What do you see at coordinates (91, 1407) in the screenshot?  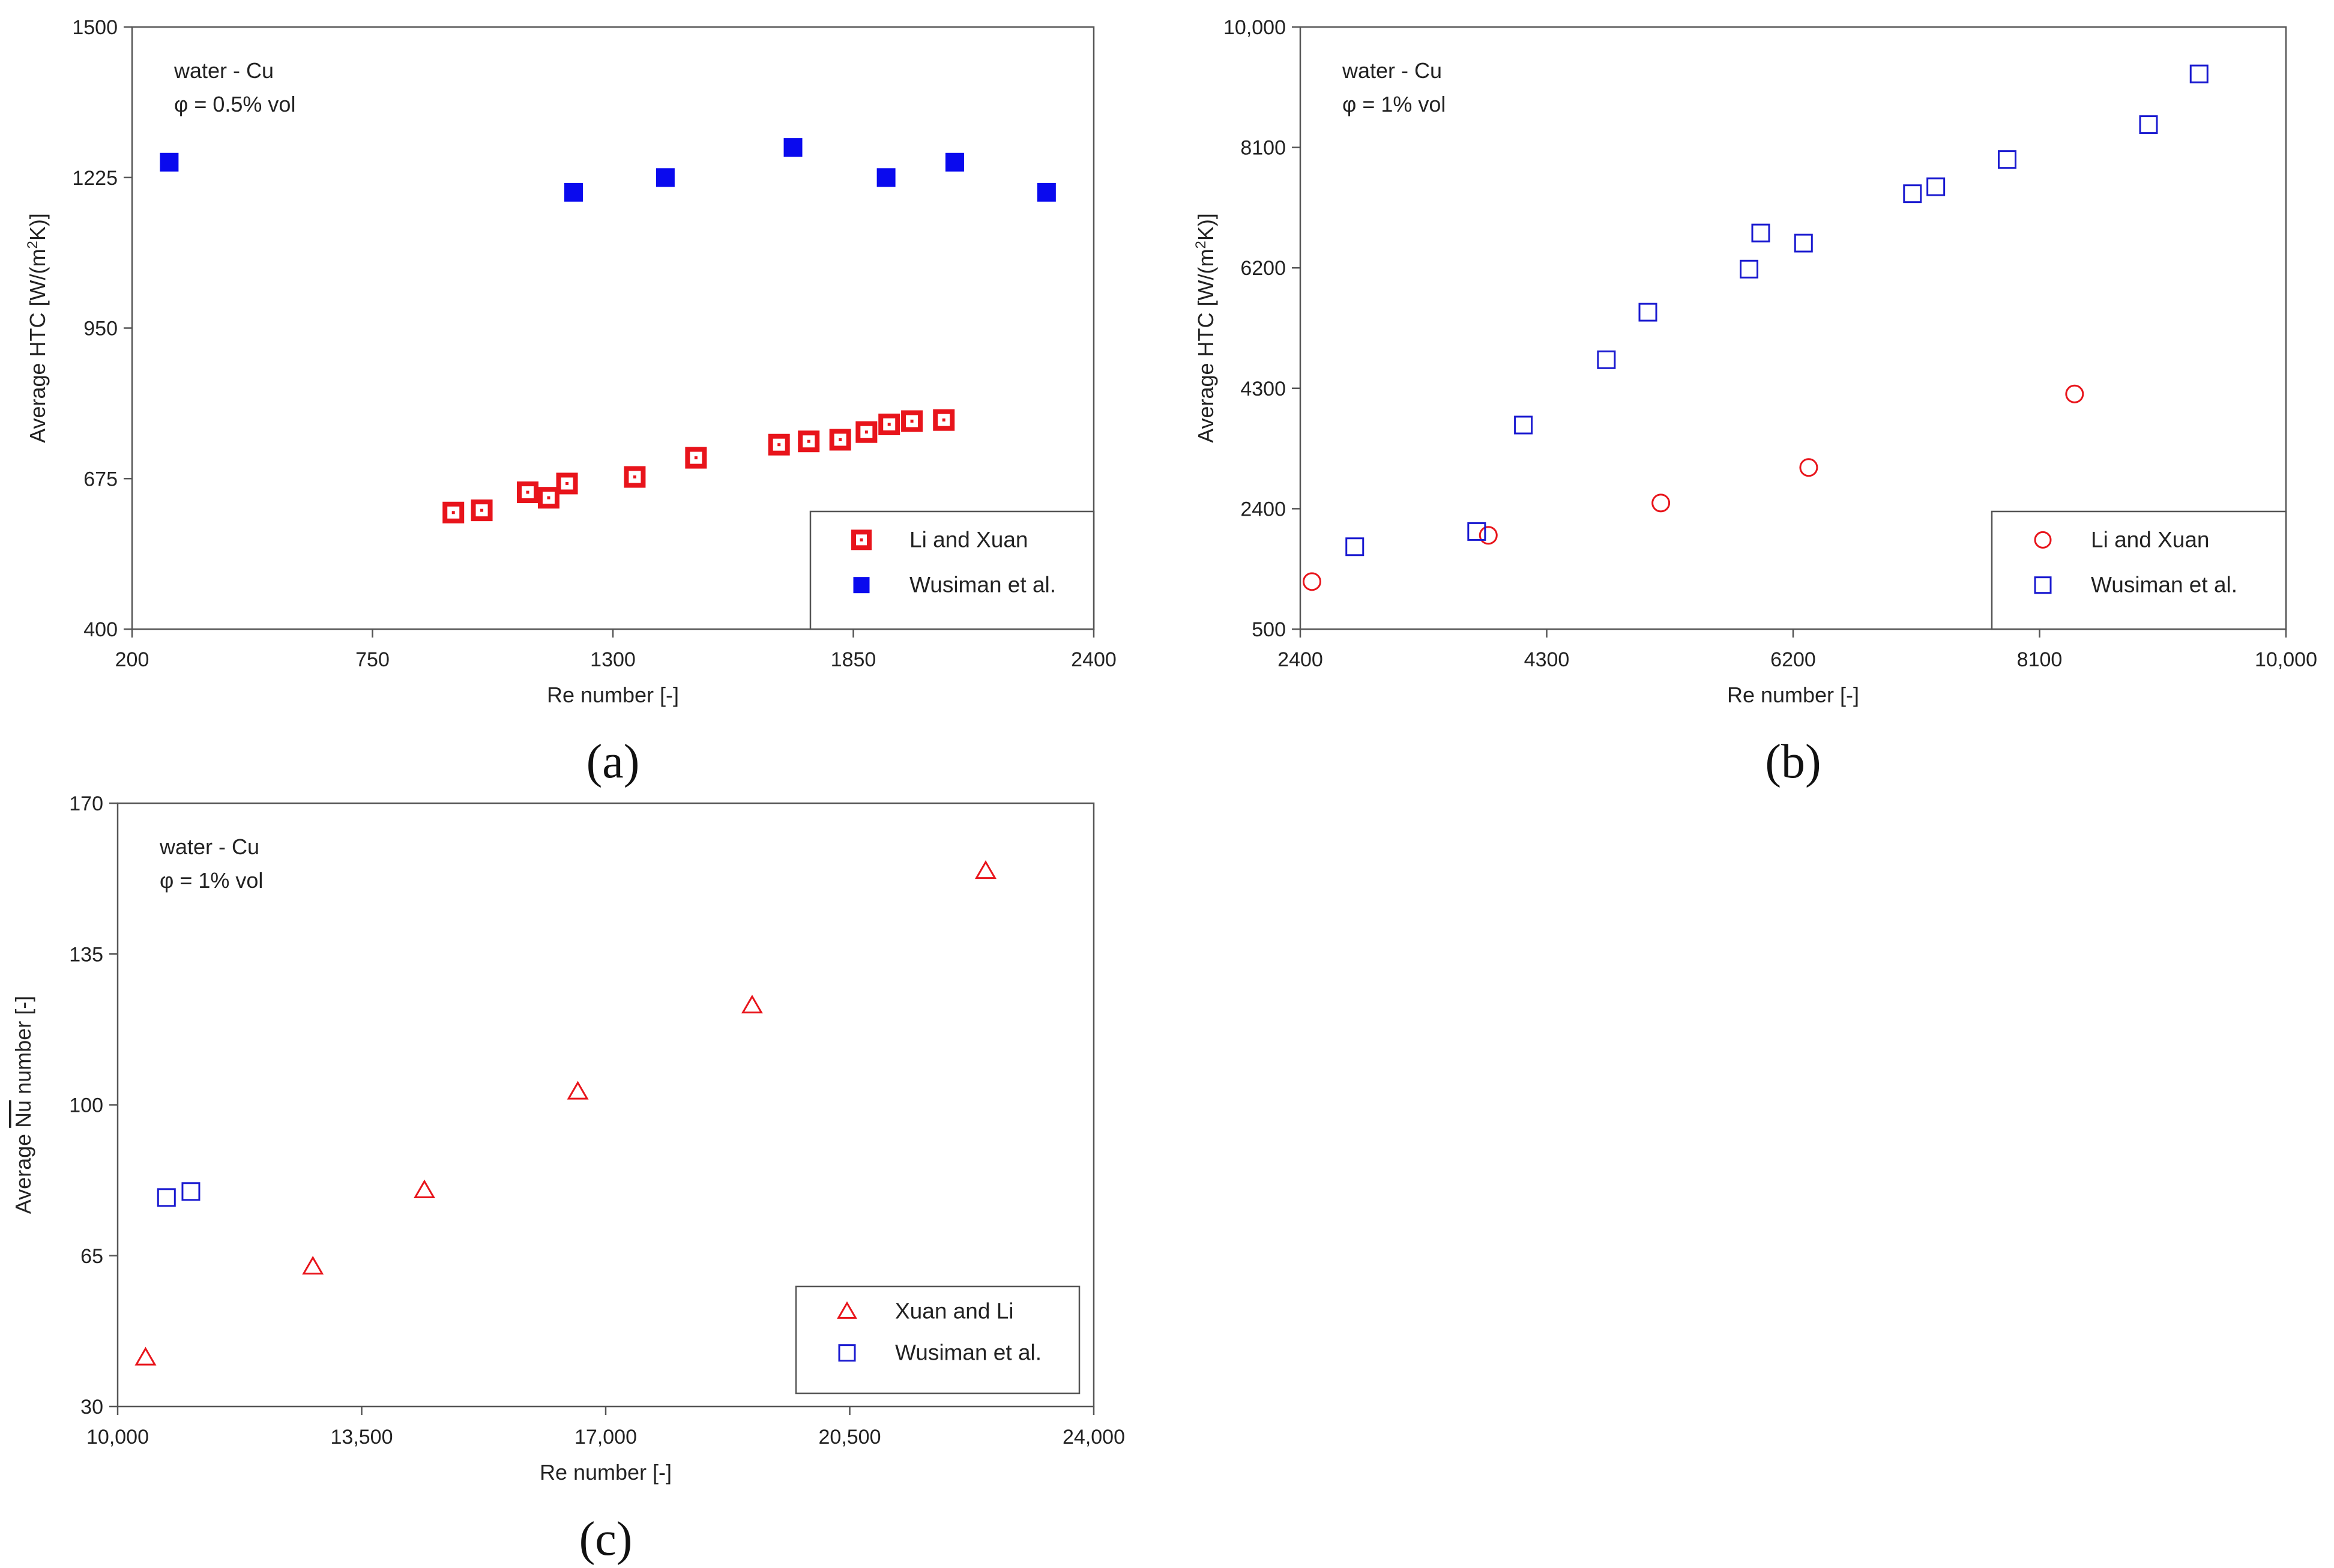 I see `y-tick-label: 30` at bounding box center [91, 1407].